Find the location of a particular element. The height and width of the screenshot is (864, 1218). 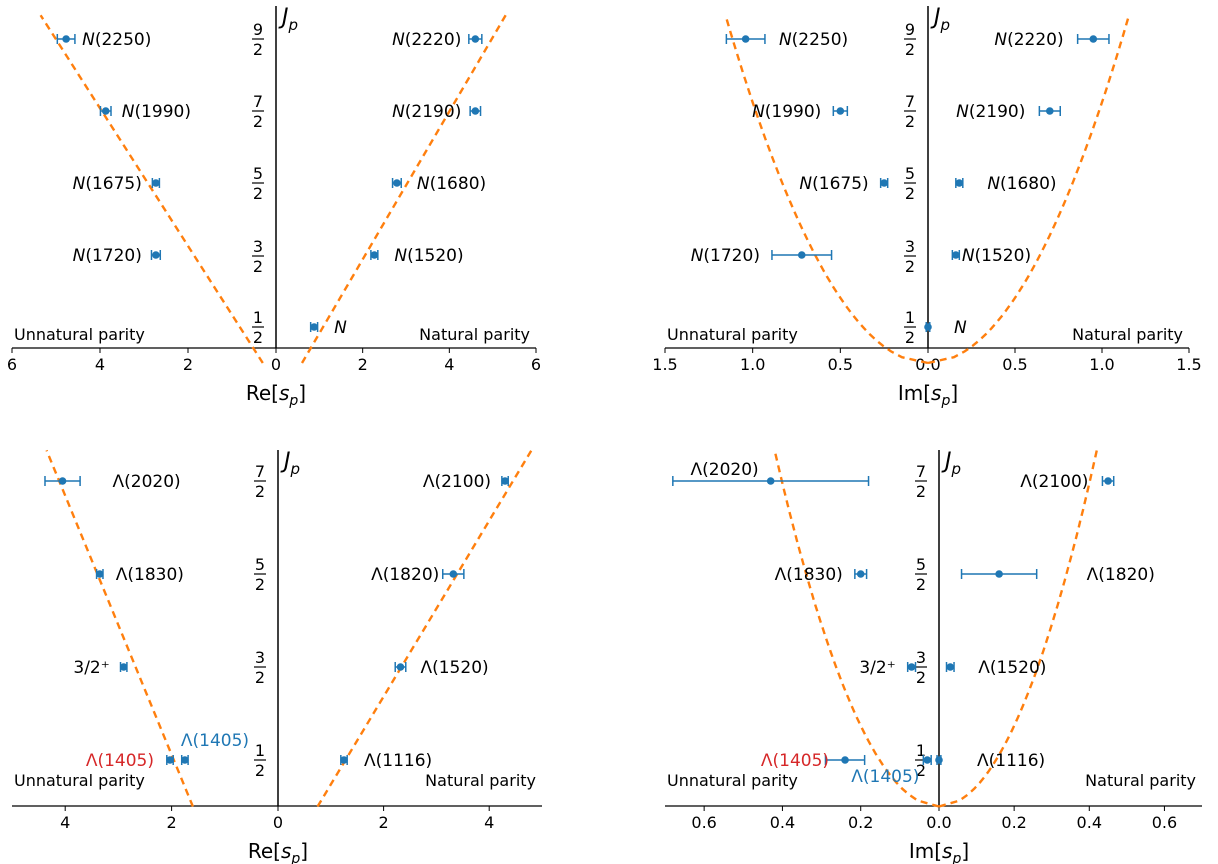

y-axis-label: Jp is located at coordinates (951, 463).